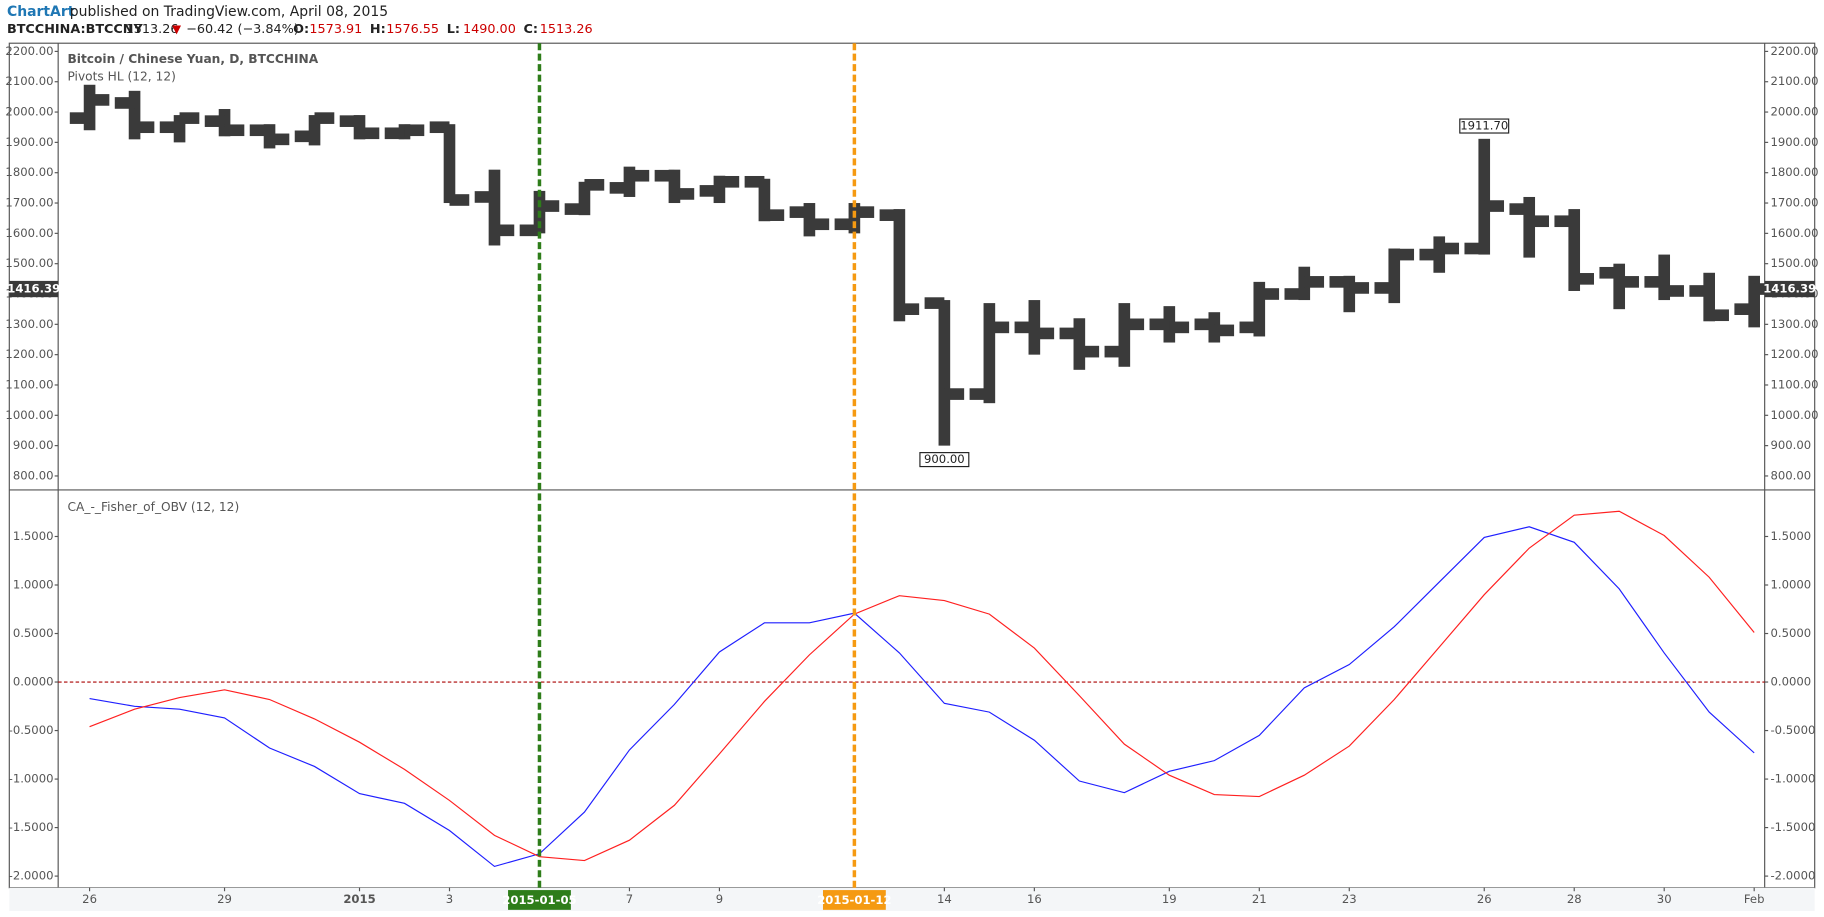 Image resolution: width=1824 pixels, height=917 pixels. What do you see at coordinates (335, 29) in the screenshot?
I see `ohlc-value: 1573.91` at bounding box center [335, 29].